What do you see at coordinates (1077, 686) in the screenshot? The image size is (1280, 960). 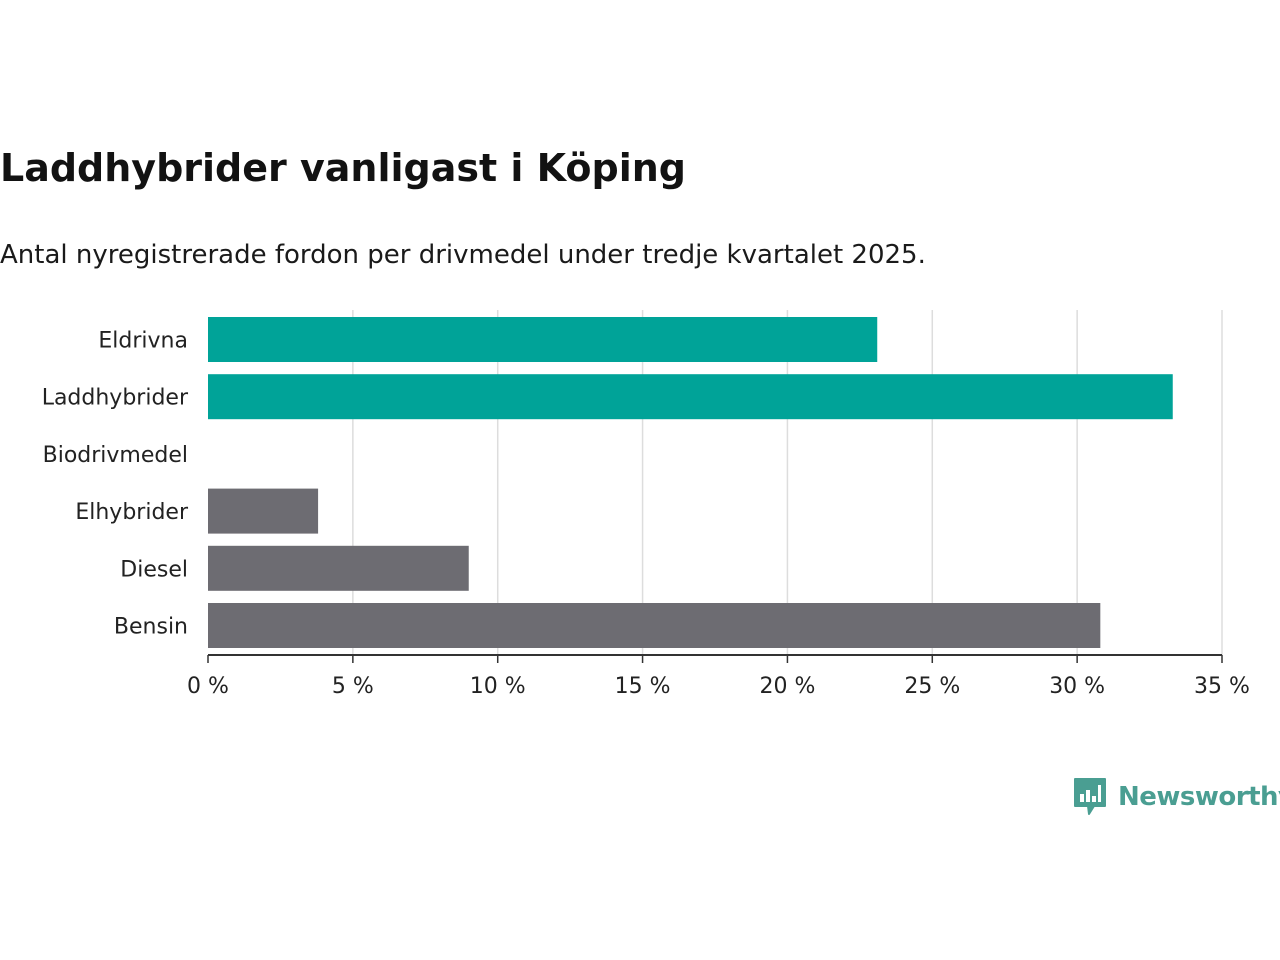 I see `x-tick-label: 30 %` at bounding box center [1077, 686].